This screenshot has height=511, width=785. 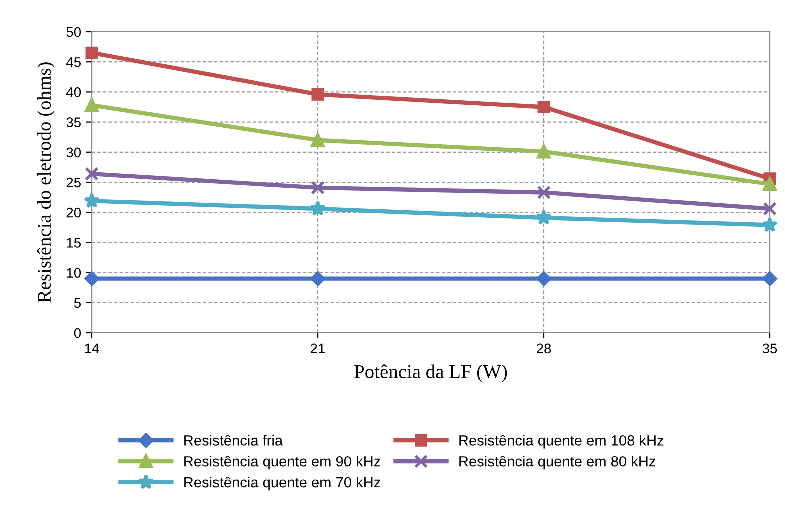 What do you see at coordinates (74, 123) in the screenshot?
I see `y-tick-label: 35` at bounding box center [74, 123].